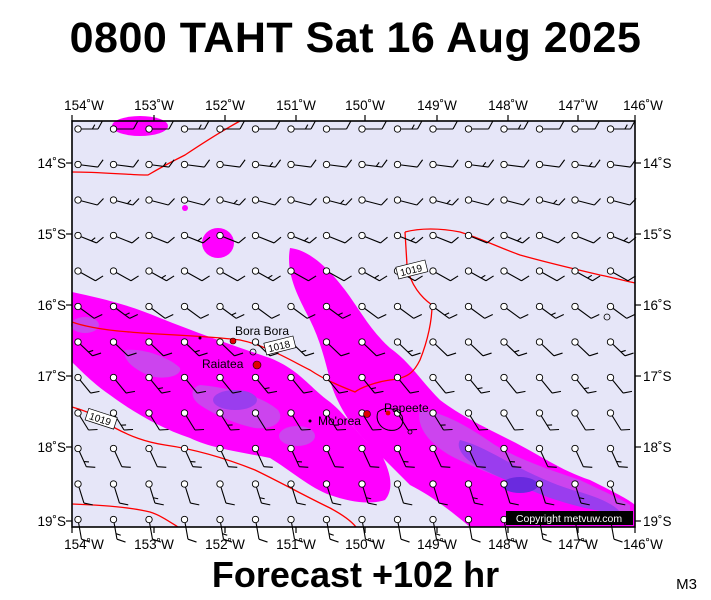  Describe the element at coordinates (223, 364) in the screenshot. I see `place-raiatea: Raiatea` at that location.